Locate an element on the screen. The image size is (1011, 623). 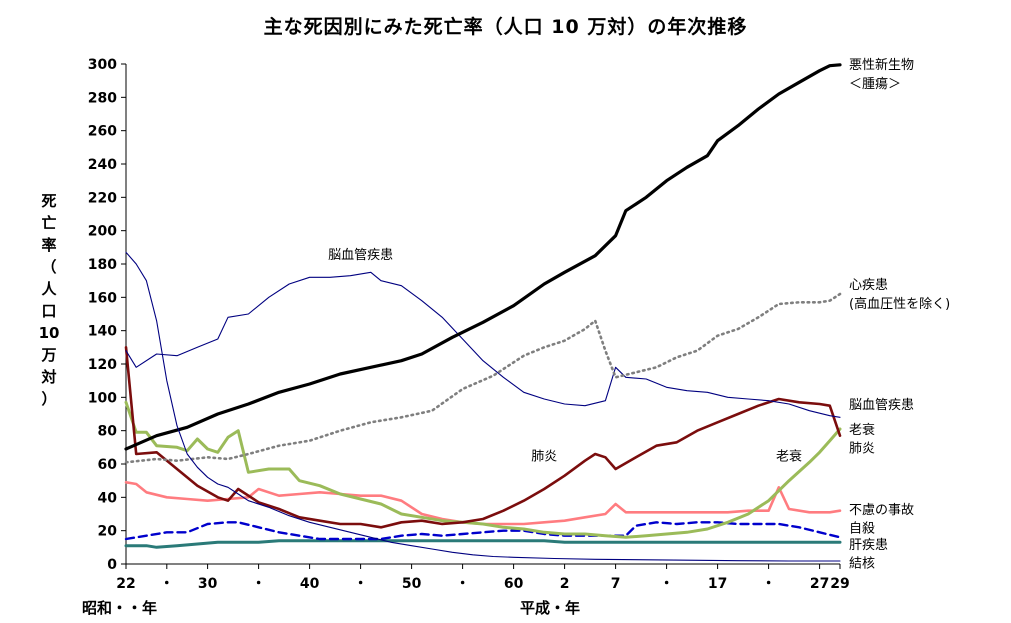
y-tick-label: 240 is located at coordinates (102, 165).